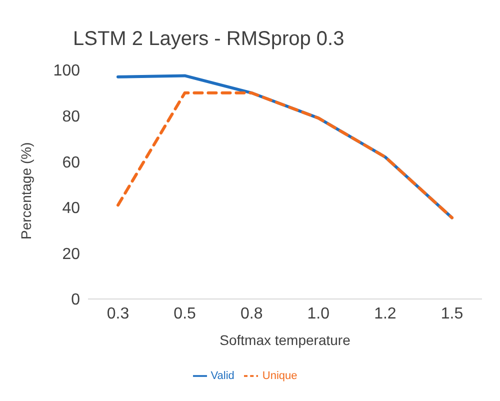 The image size is (500, 401). What do you see at coordinates (222, 376) in the screenshot?
I see `legend-label: Valid` at bounding box center [222, 376].